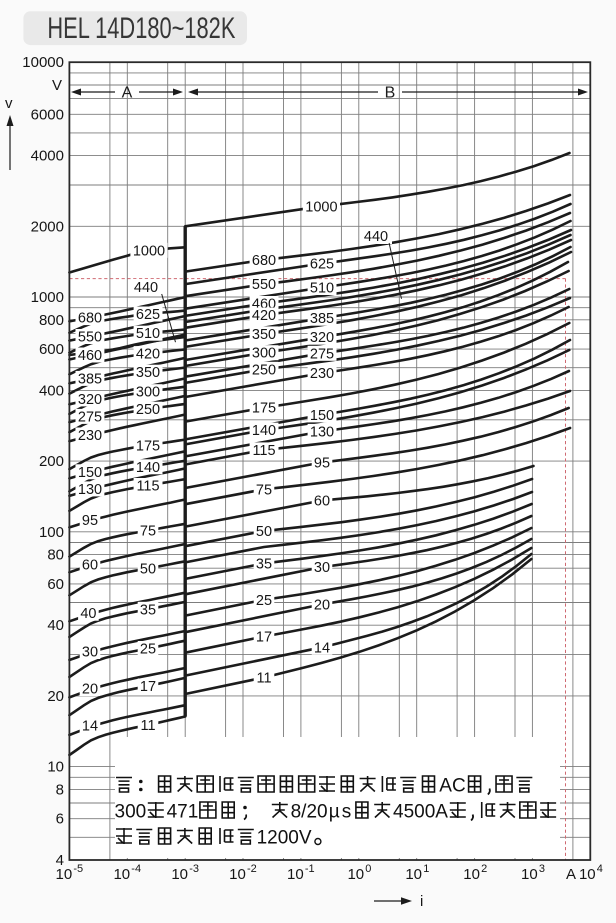  What do you see at coordinates (309, 811) in the screenshot?
I see `svg-text: 8/20` at bounding box center [309, 811].